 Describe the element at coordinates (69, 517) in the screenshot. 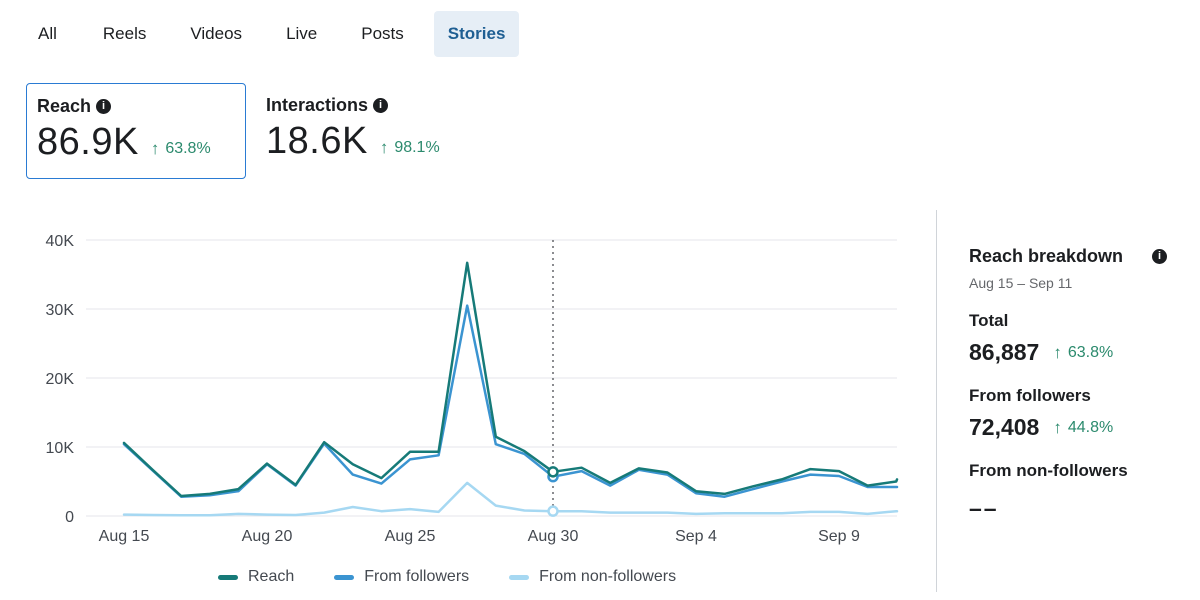

I see `y-tick-label: 0` at that location.